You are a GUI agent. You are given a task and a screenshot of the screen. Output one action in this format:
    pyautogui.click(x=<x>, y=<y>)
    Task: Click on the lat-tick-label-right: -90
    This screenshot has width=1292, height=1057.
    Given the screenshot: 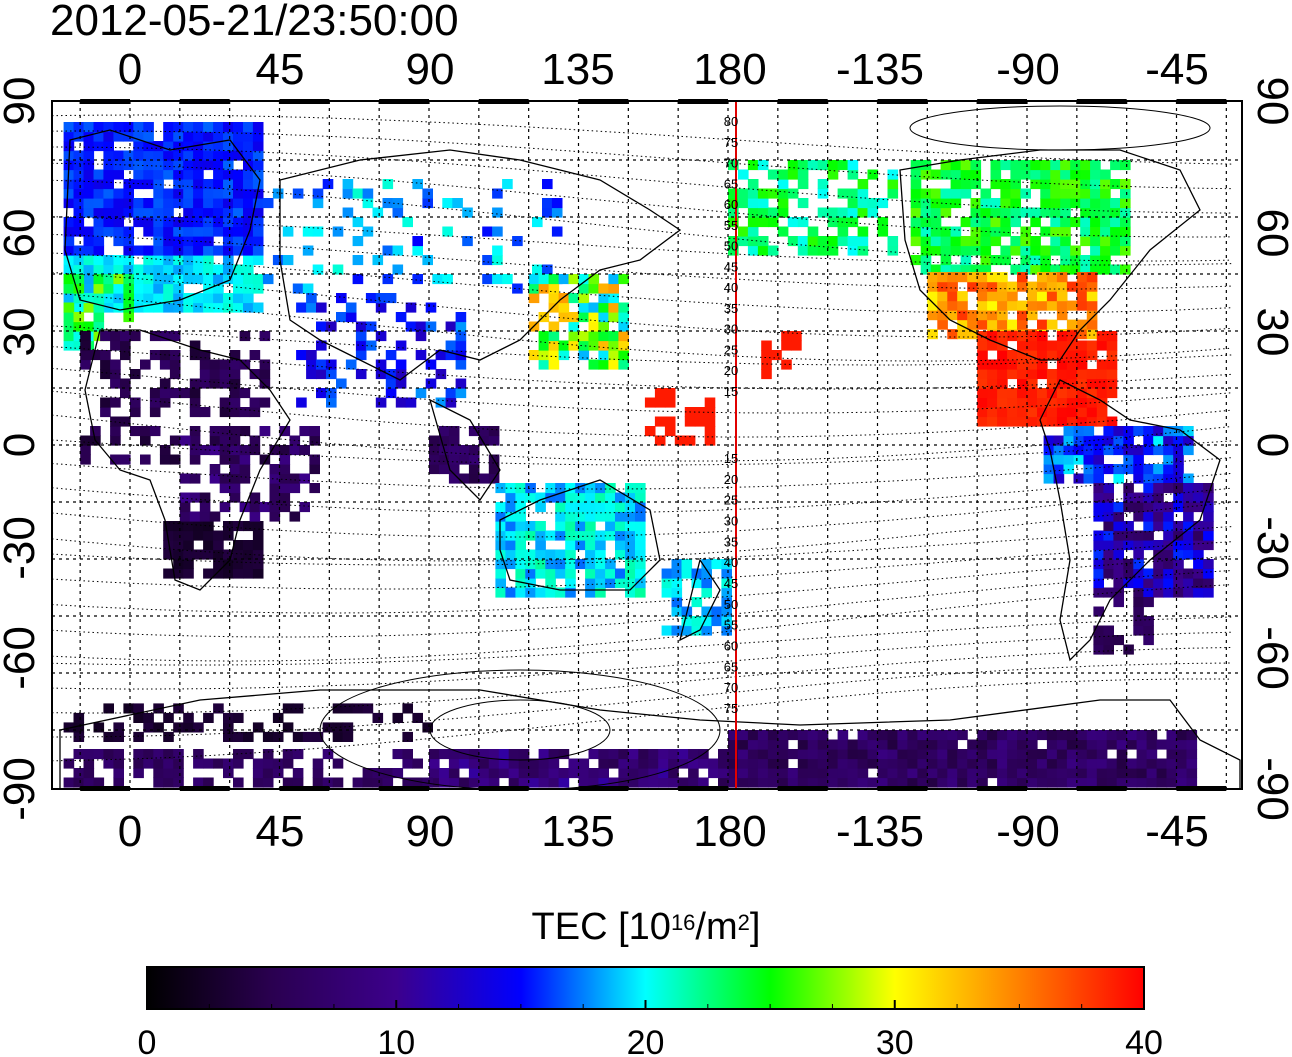 What is the action you would take?
    pyautogui.click(x=1270, y=789)
    